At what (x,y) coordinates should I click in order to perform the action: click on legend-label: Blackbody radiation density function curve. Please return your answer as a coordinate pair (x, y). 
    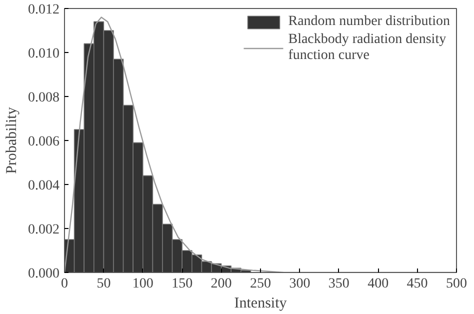
    Looking at the image, I should click on (367, 48).